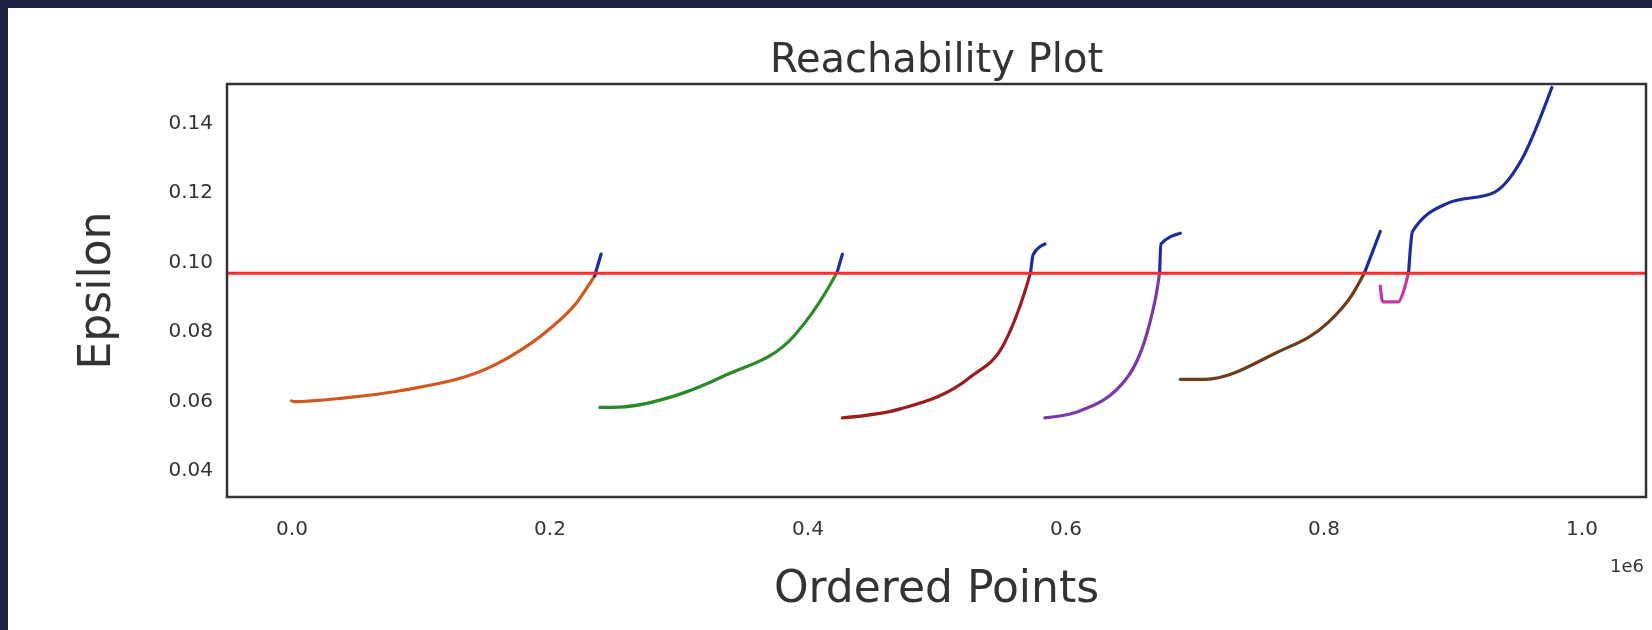  I want to click on y-tick-label: 0.12, so click(190, 191).